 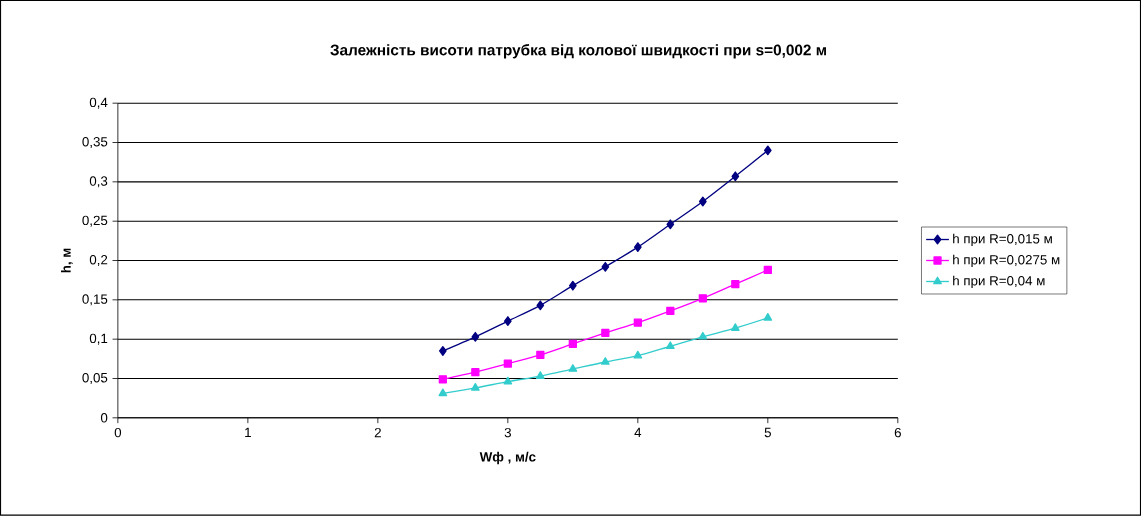 I want to click on x-tick-label: 1, so click(x=248, y=433).